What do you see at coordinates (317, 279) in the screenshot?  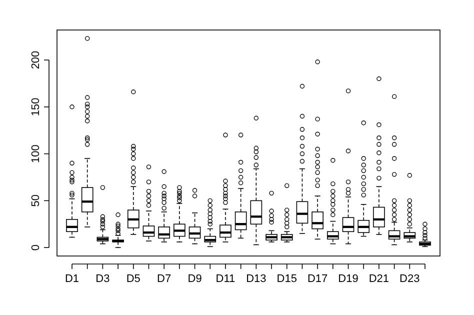 I see `x-tick-label: D17` at bounding box center [317, 279].